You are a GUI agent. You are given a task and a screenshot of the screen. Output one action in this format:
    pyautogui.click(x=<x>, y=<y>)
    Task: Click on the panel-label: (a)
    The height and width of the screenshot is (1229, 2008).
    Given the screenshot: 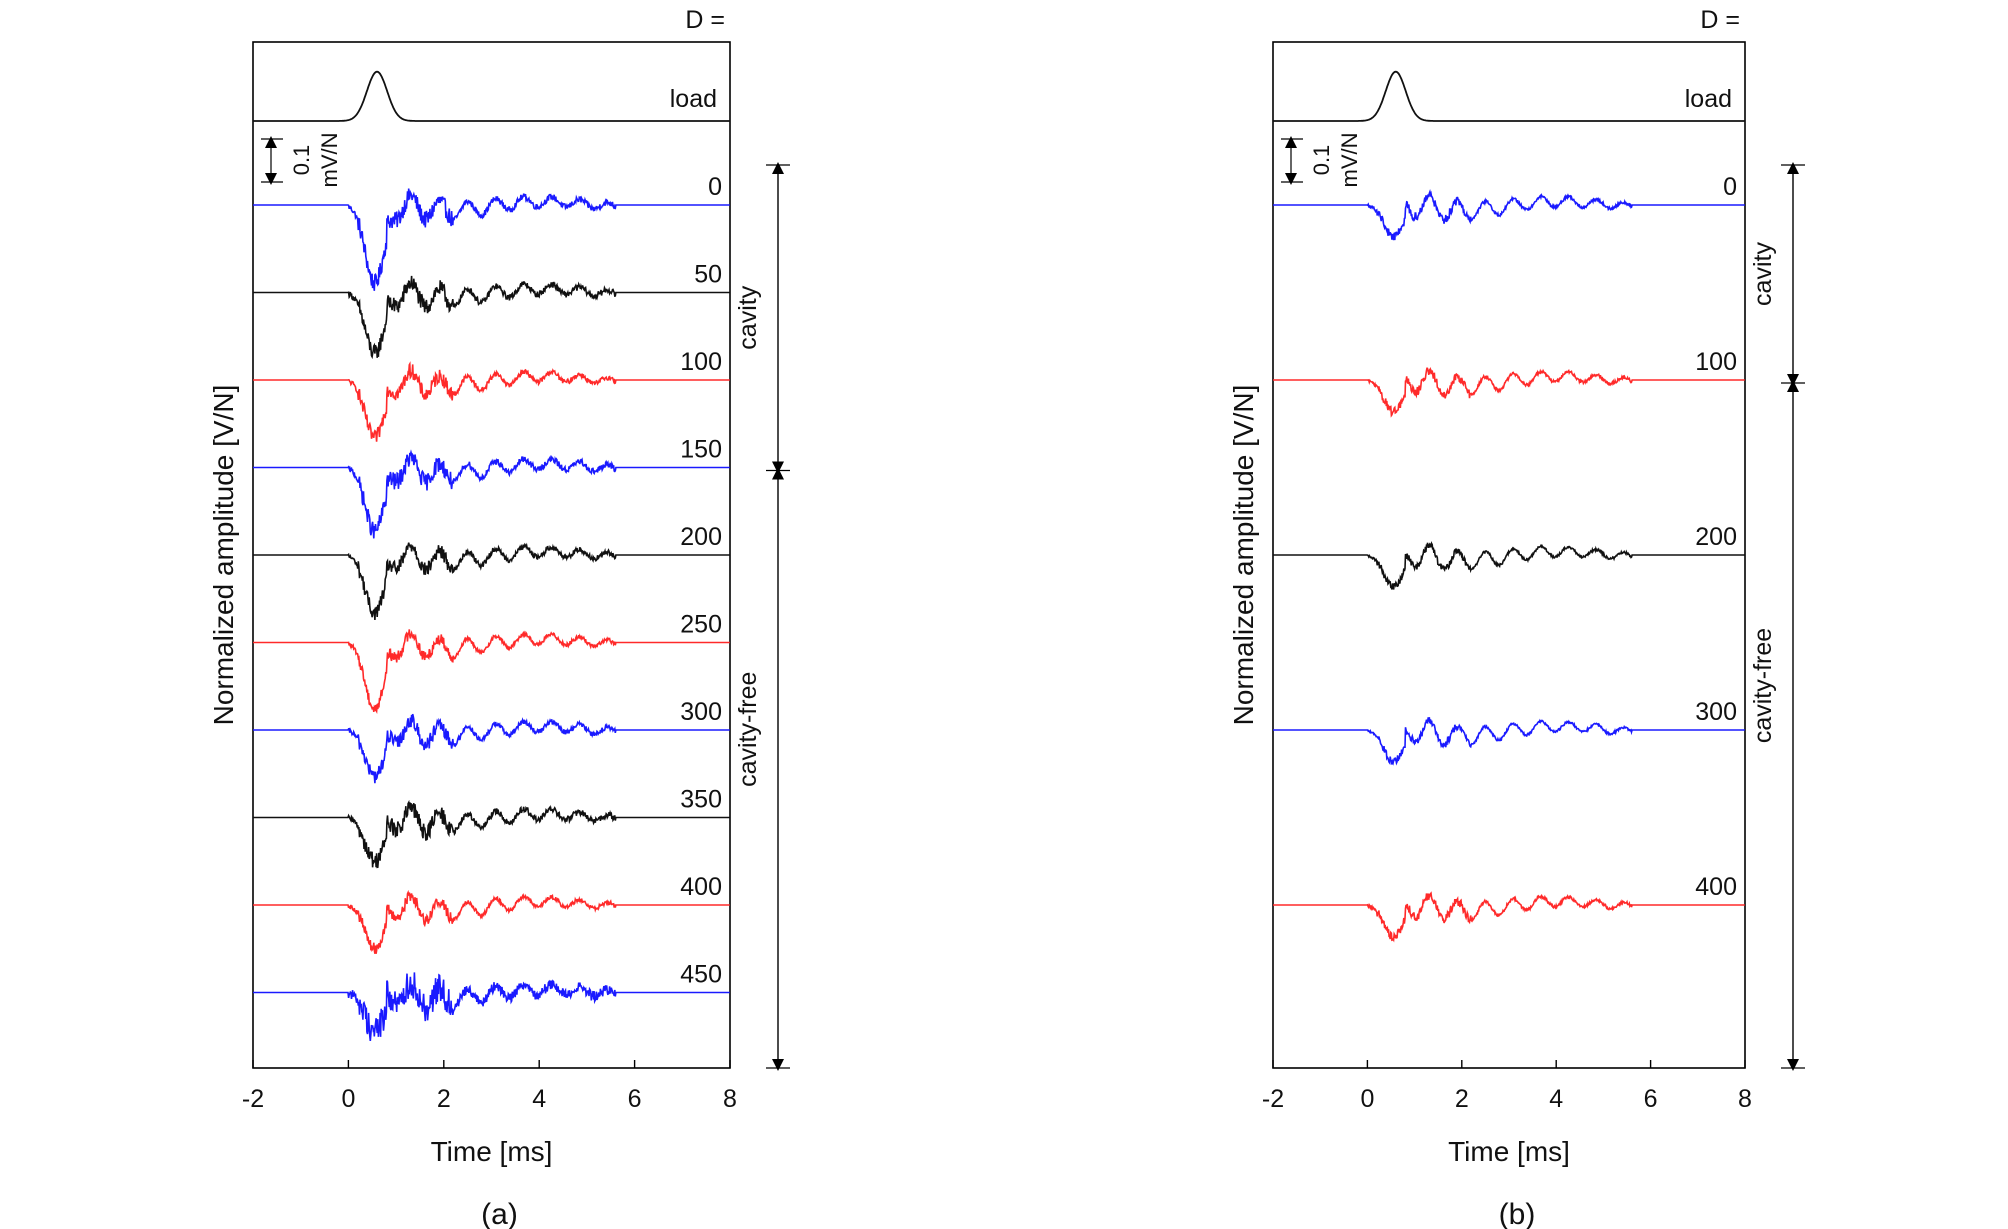 What is the action you would take?
    pyautogui.click(x=499, y=1213)
    